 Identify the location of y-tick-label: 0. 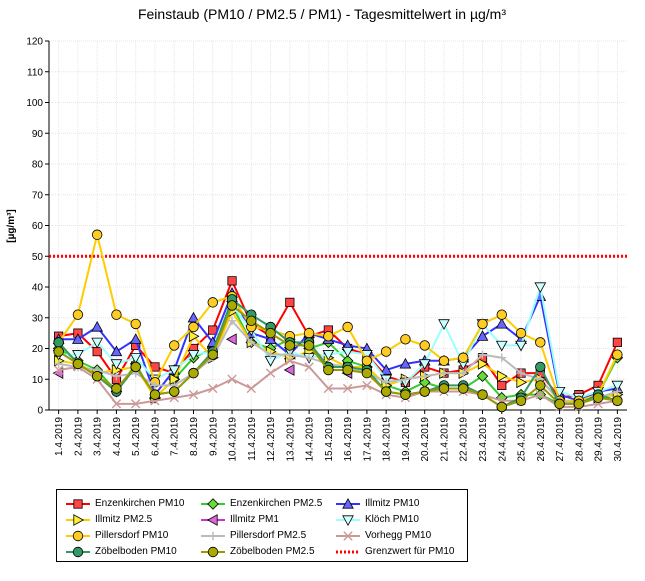
(40, 411).